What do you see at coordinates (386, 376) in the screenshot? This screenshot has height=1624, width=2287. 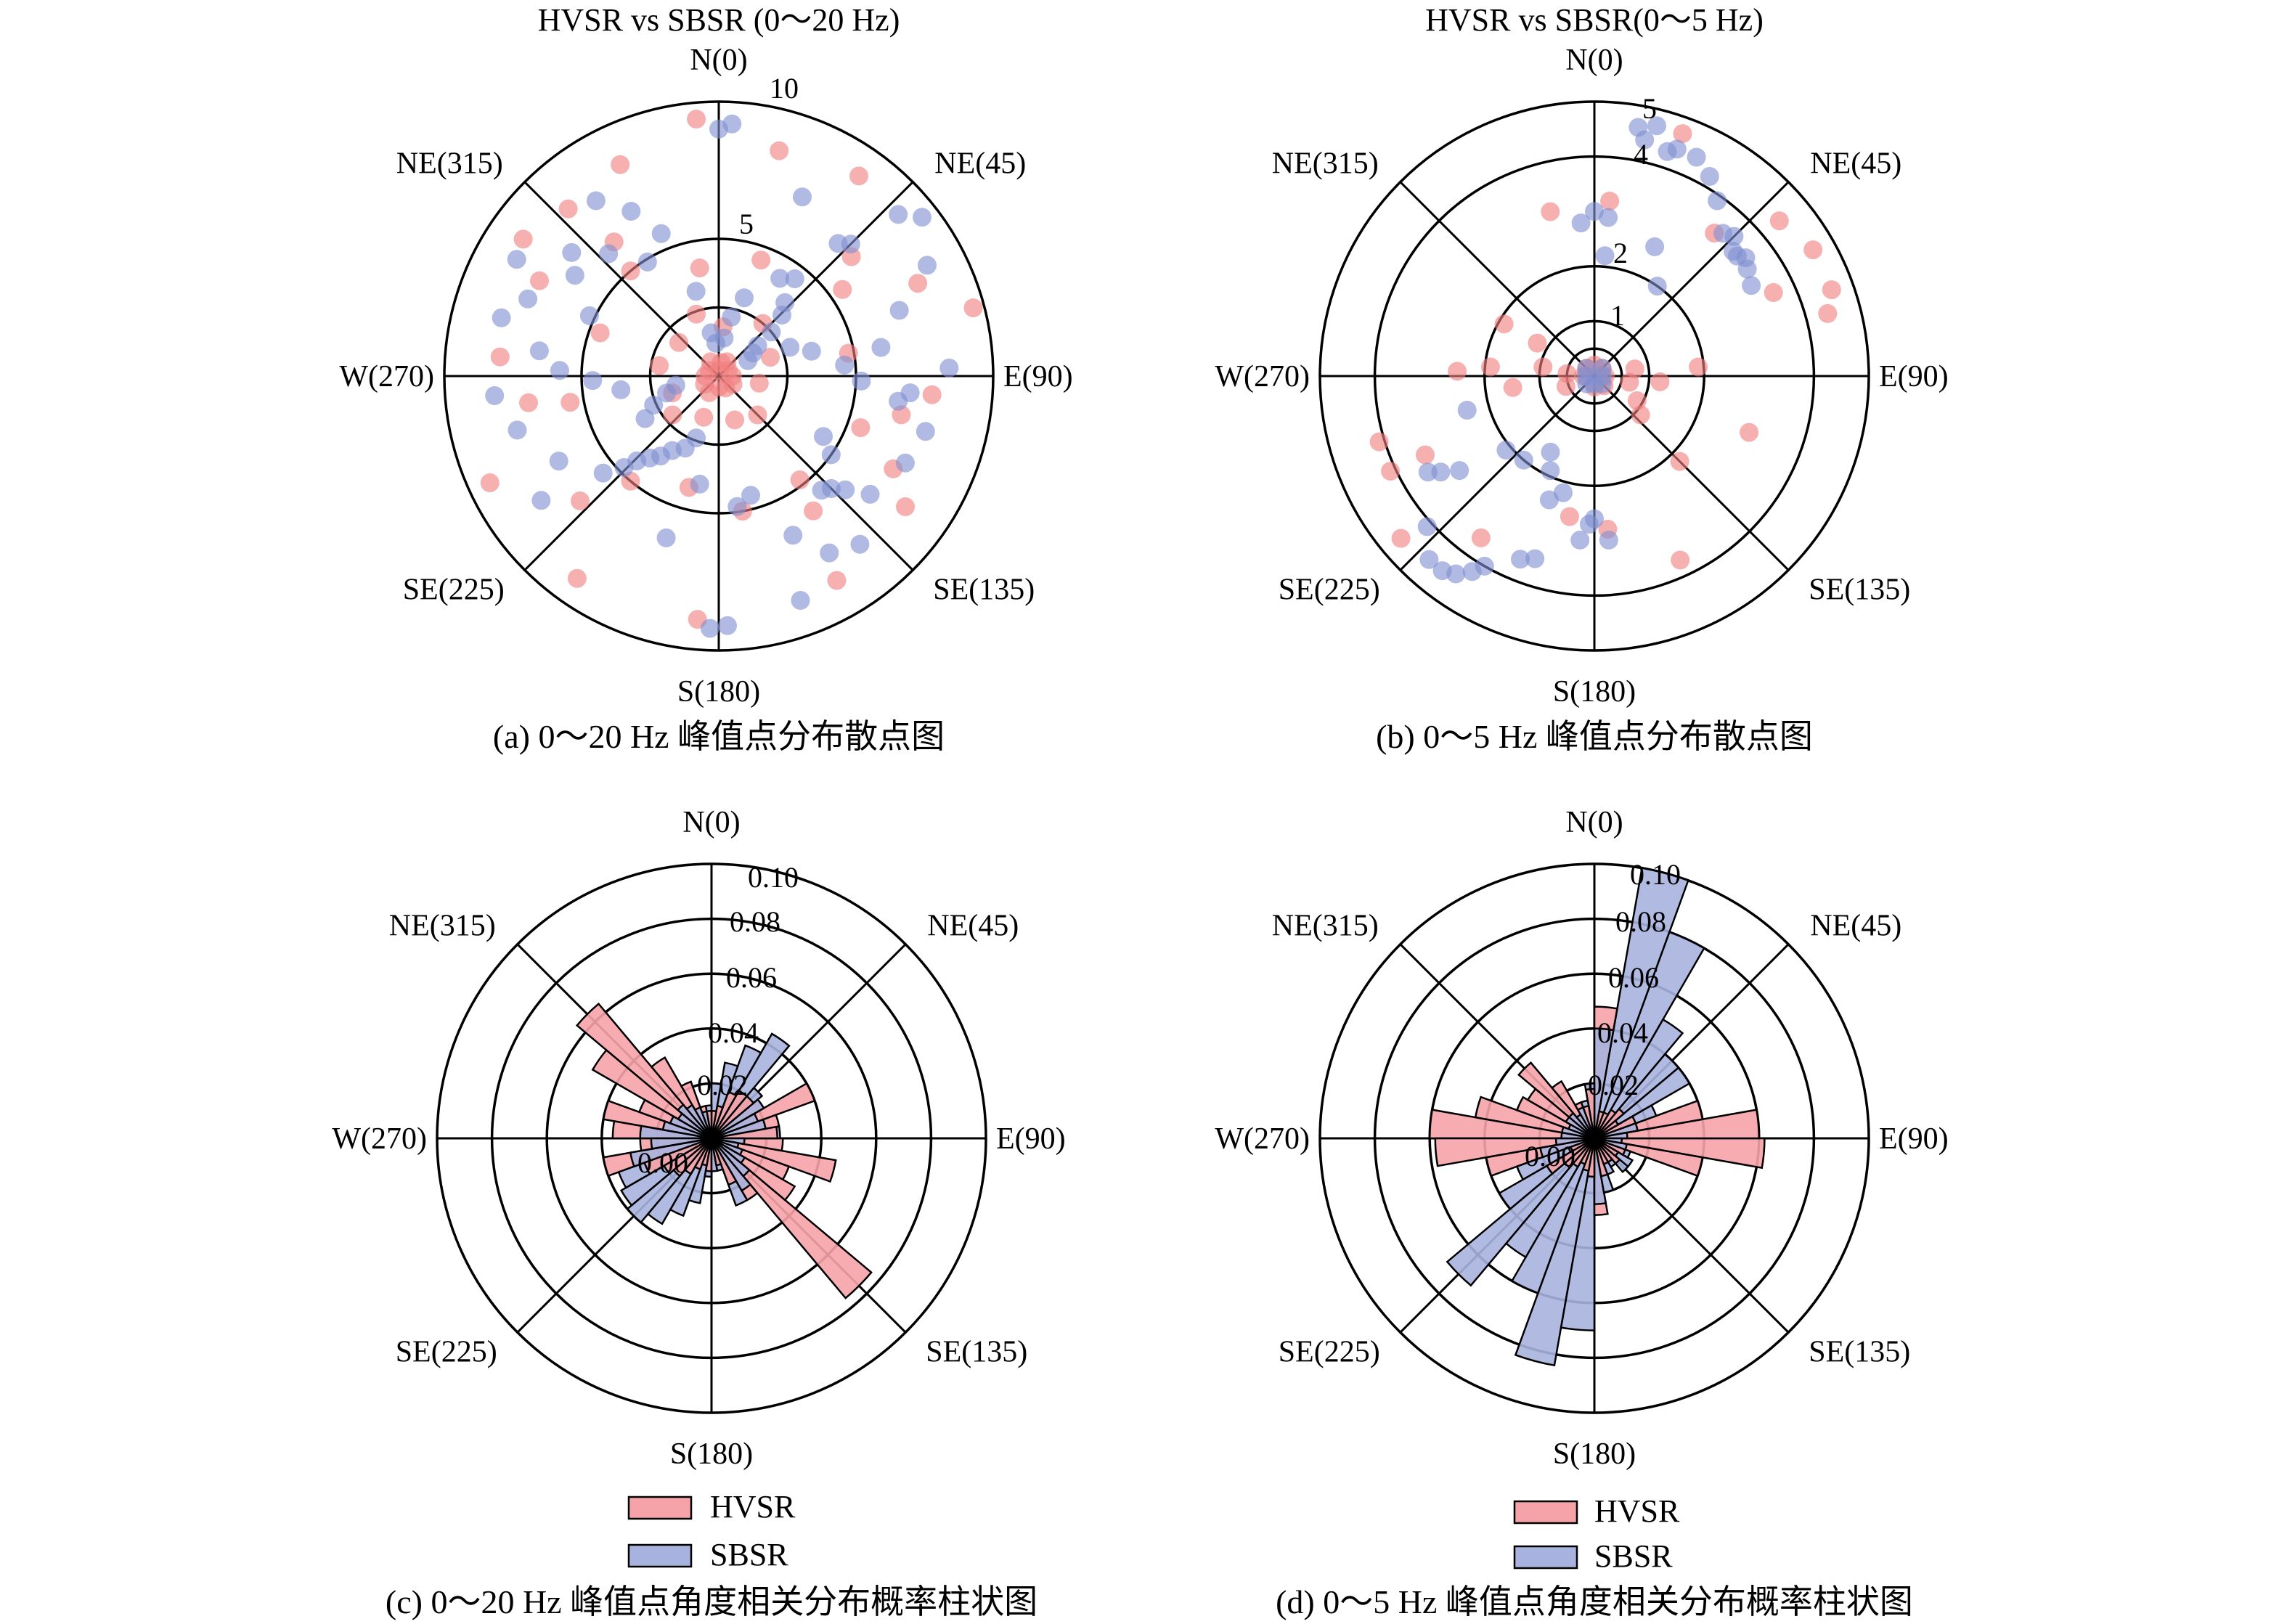 I see `panel-a-dir-label-270: W(270)` at bounding box center [386, 376].